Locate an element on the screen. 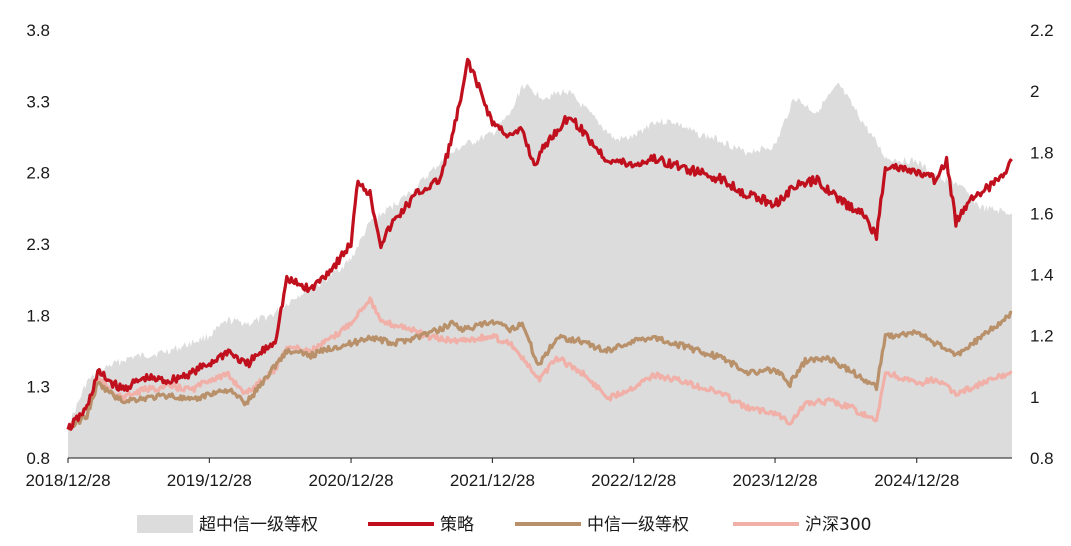 This screenshot has width=1071, height=546. y-left-tick-label: 0.8 is located at coordinates (38, 458).